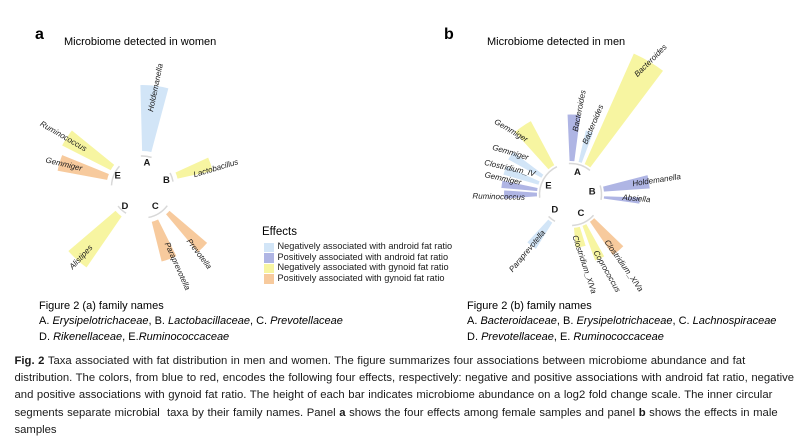 The image size is (800, 441). What do you see at coordinates (579, 110) in the screenshot?
I see `svg-text: Bacteroides` at bounding box center [579, 110].